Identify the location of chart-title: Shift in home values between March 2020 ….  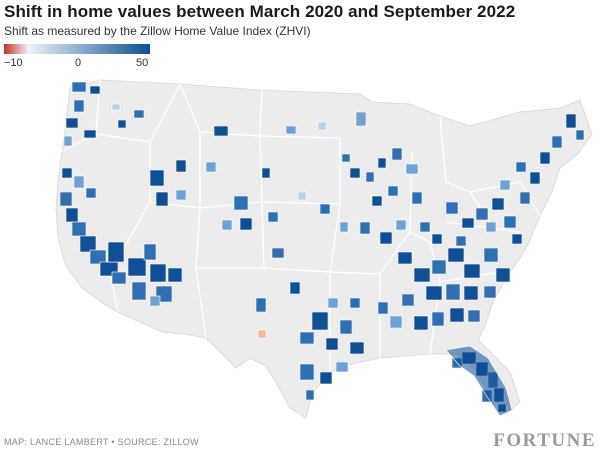
(260, 11).